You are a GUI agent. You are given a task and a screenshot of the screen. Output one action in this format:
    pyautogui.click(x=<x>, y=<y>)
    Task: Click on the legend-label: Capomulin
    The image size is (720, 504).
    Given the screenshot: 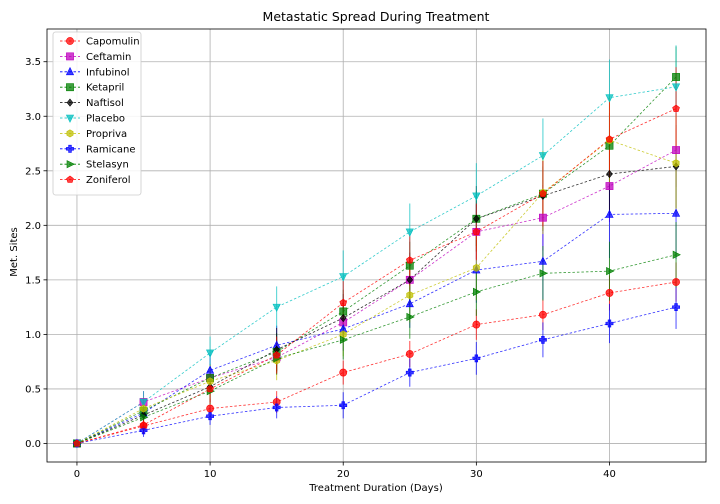 What is the action you would take?
    pyautogui.click(x=113, y=42)
    